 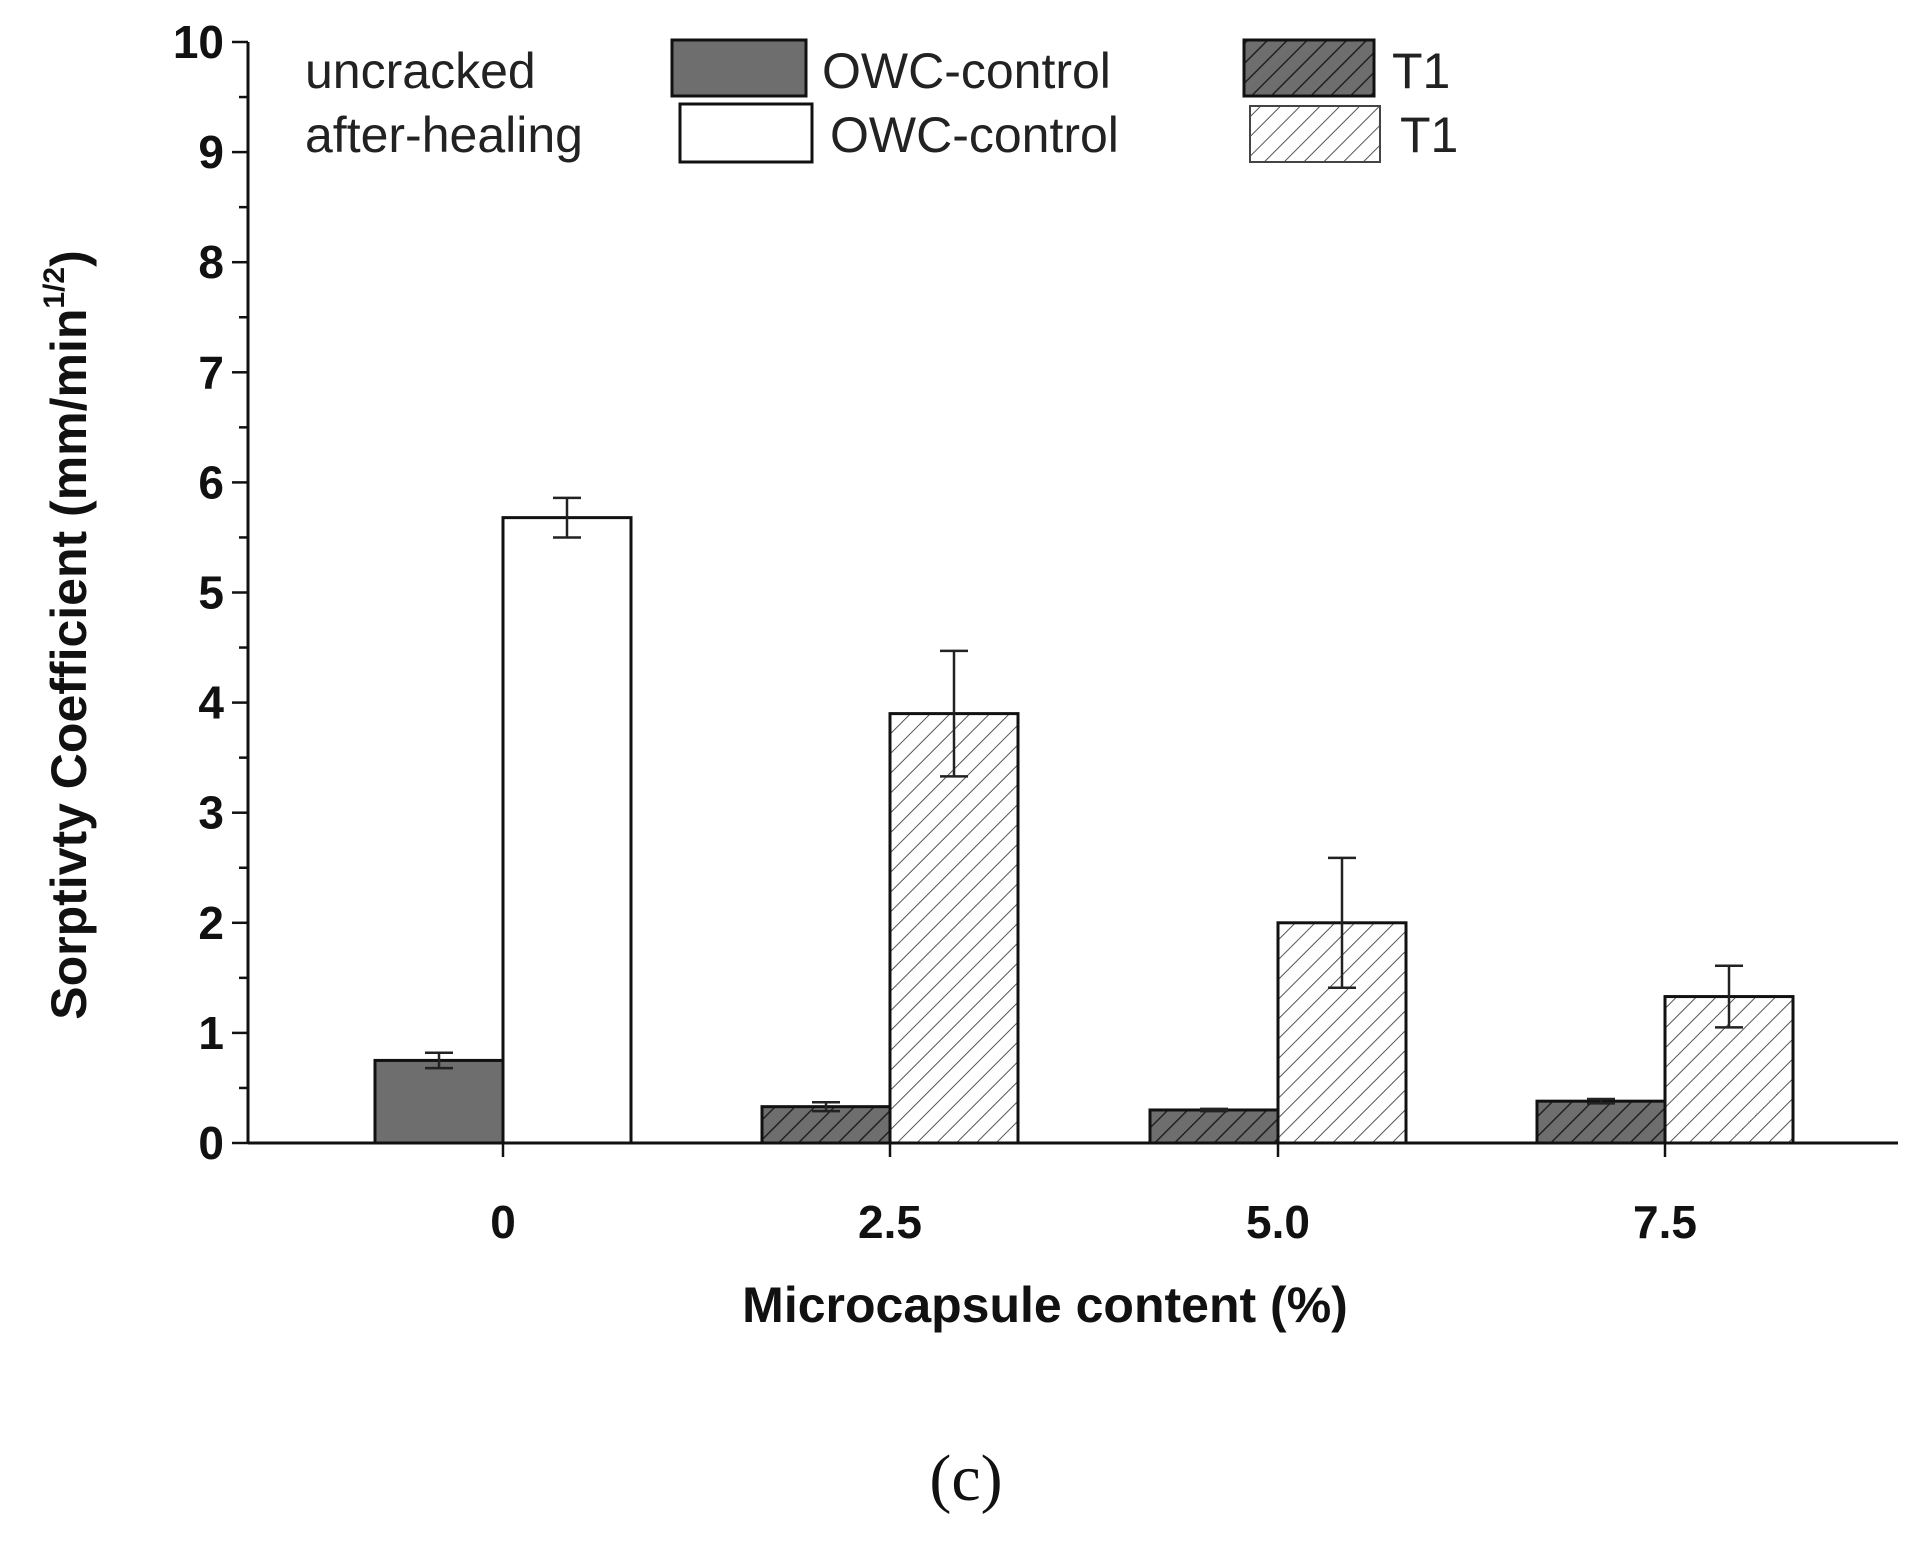 I want to click on y-tick-label: 6, so click(x=211, y=482).